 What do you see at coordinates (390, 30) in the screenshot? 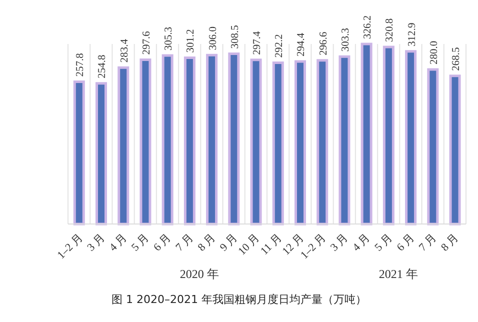
I see `data-label: 320.8` at bounding box center [390, 30].